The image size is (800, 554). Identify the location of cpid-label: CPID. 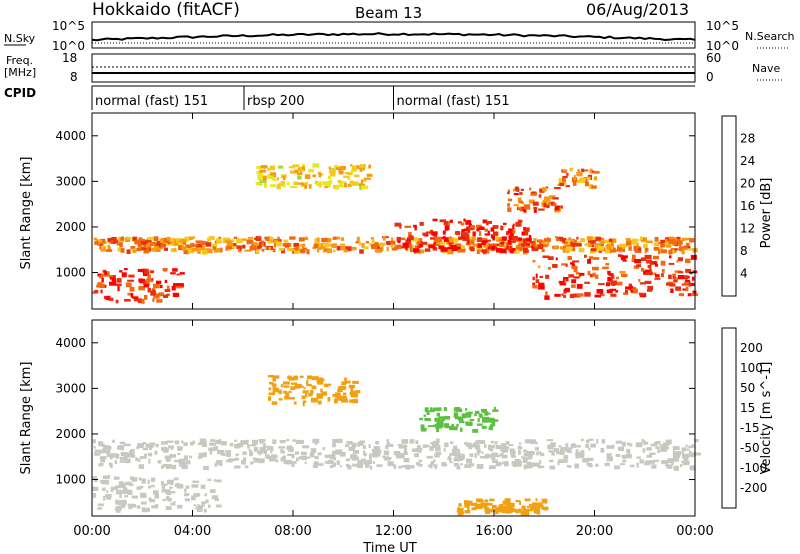
(20, 93).